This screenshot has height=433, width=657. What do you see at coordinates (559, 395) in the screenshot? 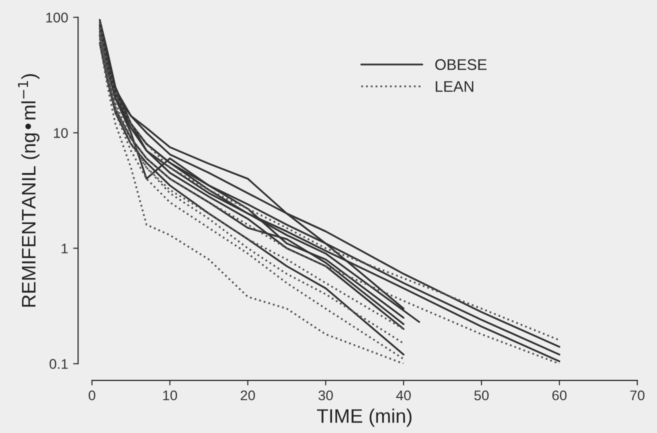
I see `x-tick-label: 60` at bounding box center [559, 395].